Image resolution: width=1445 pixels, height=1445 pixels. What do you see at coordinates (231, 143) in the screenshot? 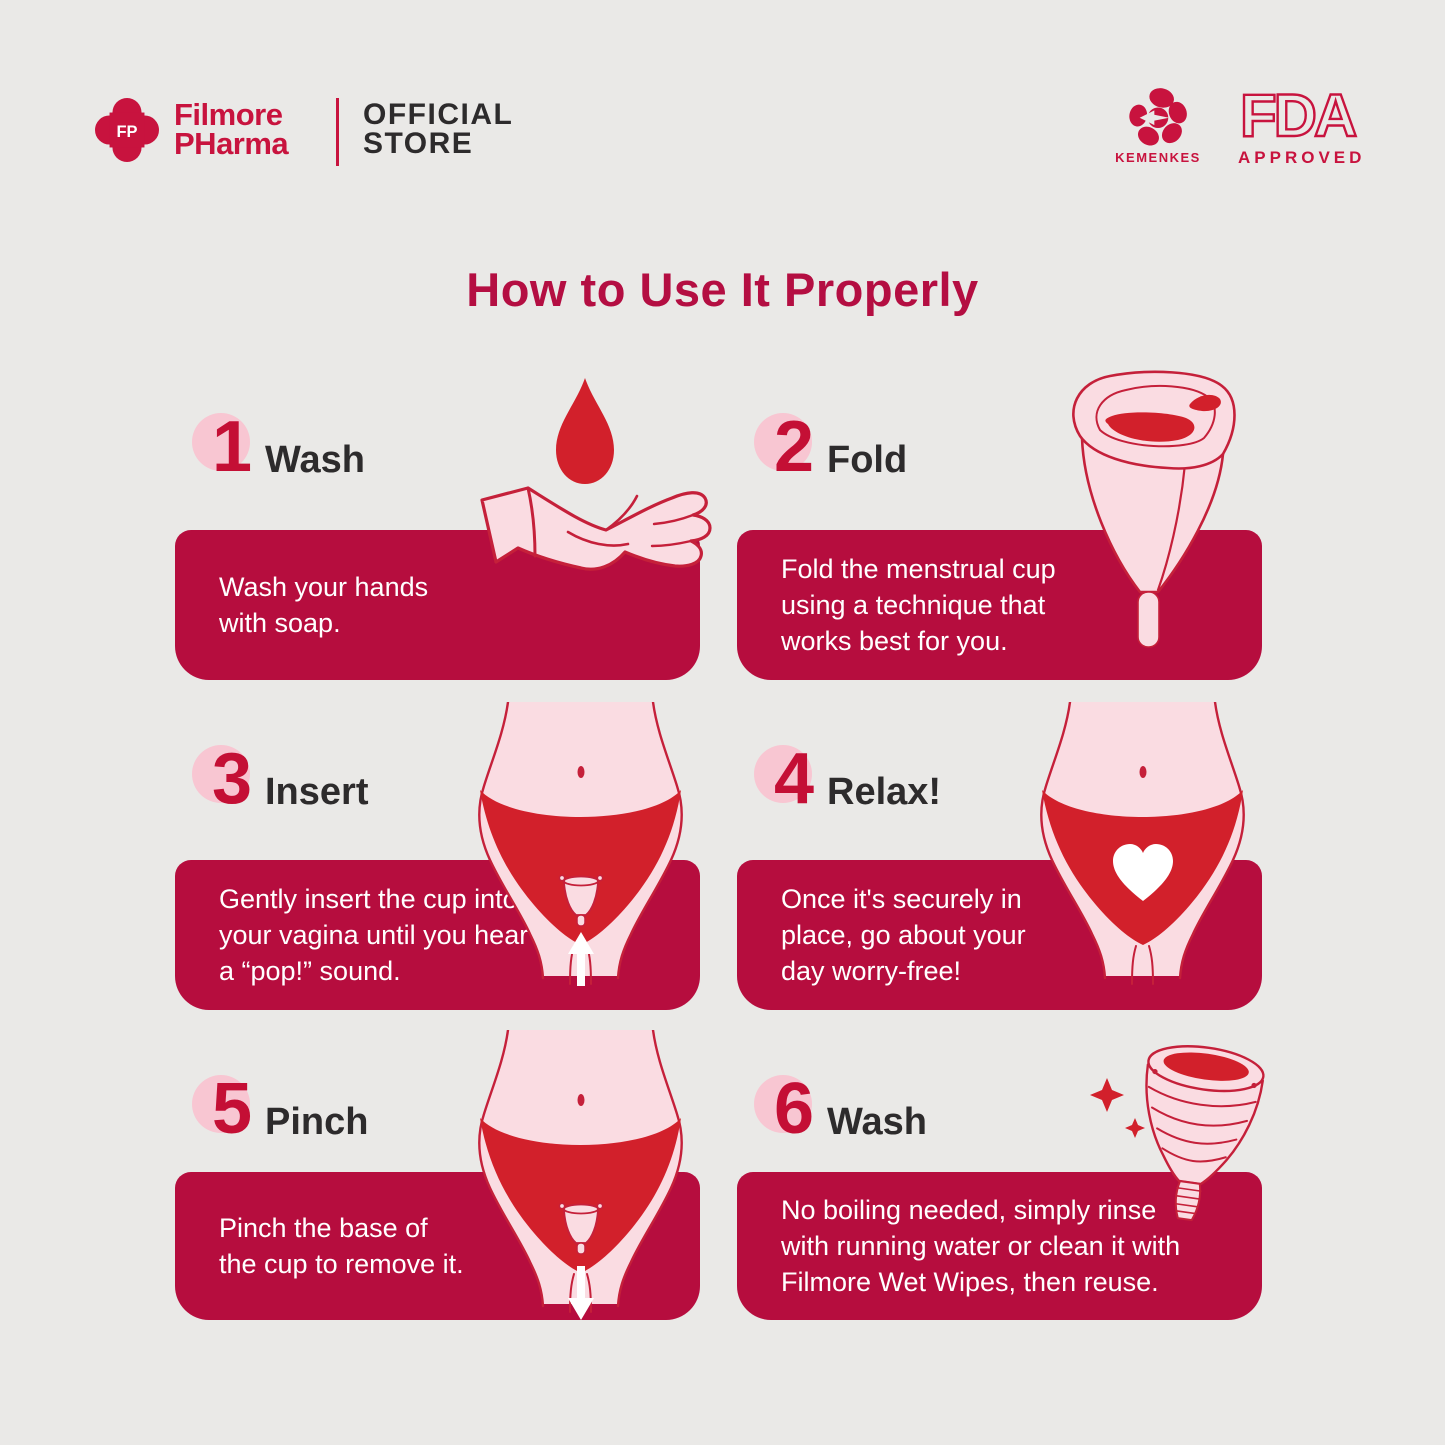
I see `brand-line2: PHarma` at bounding box center [231, 143].